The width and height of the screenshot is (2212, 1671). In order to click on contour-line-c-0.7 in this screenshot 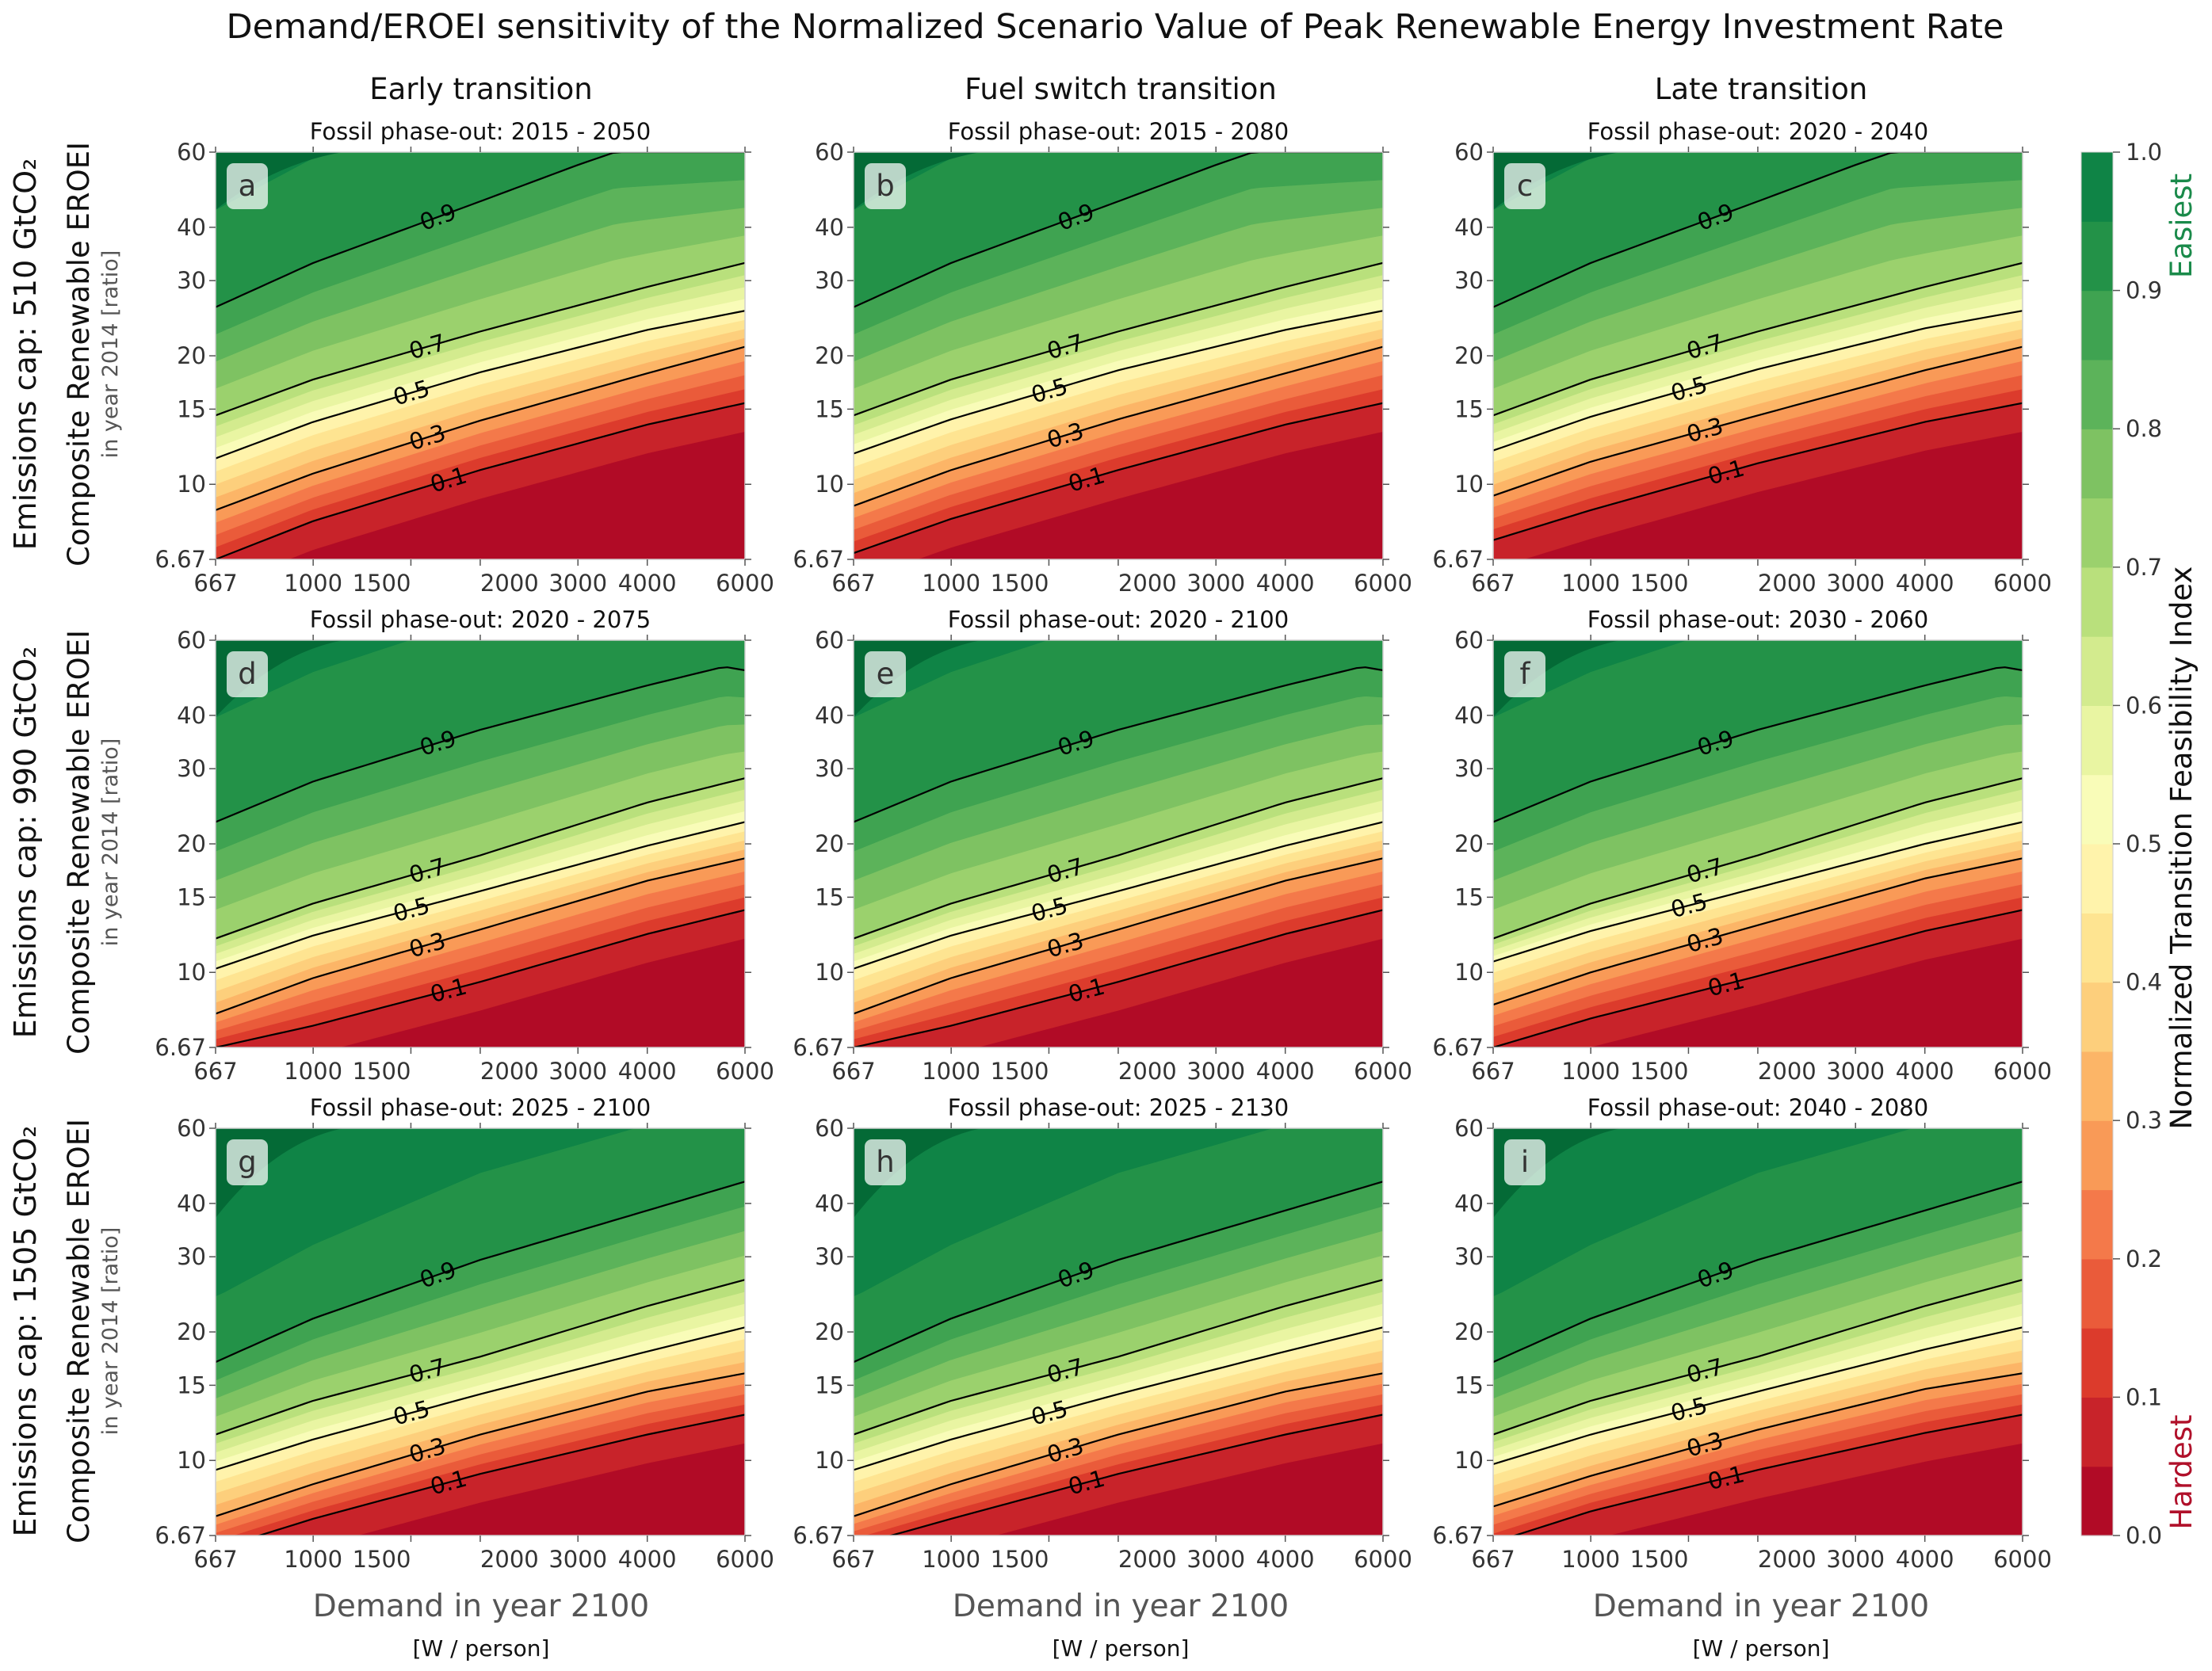, I will do `click(1758, 339)`.